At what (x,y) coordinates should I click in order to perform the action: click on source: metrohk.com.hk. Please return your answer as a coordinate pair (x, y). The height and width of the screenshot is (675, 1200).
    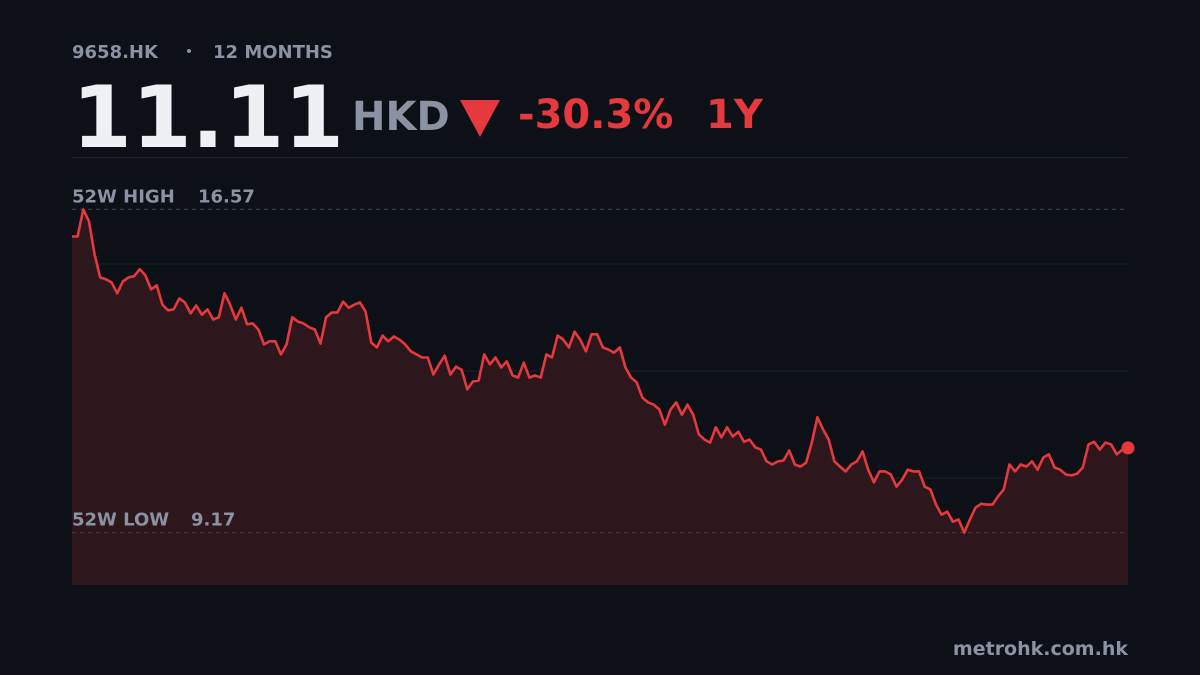
    Looking at the image, I should click on (1040, 649).